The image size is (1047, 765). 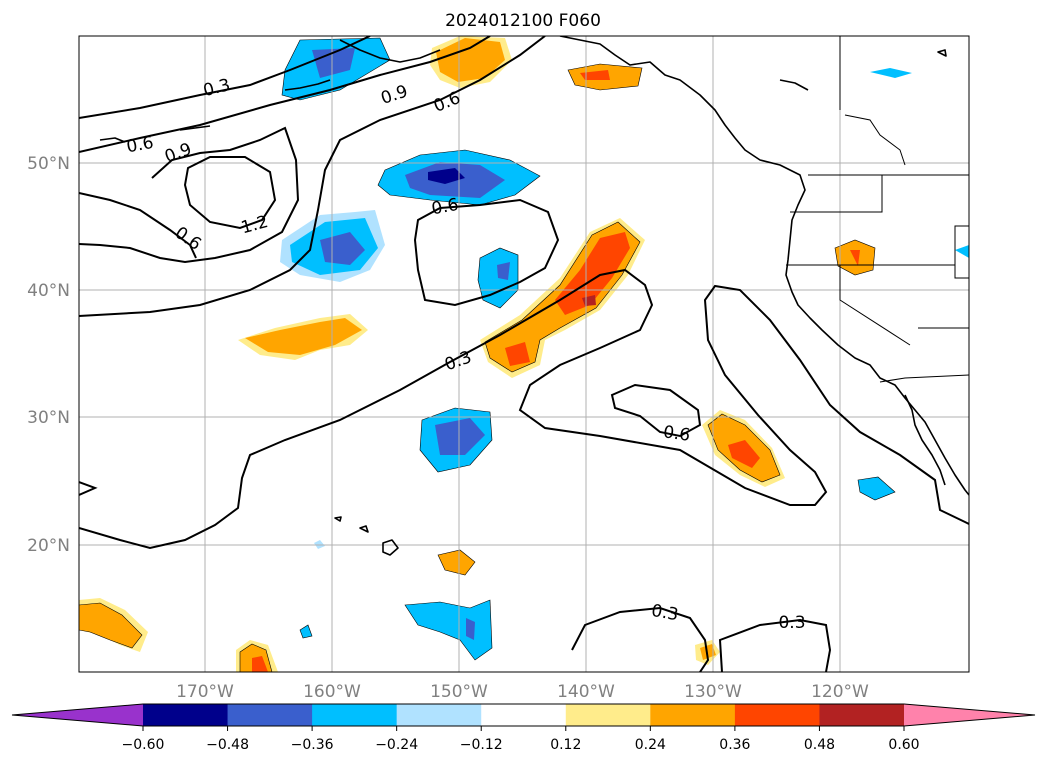 What do you see at coordinates (875, 140) in the screenshot?
I see `province-border` at bounding box center [875, 140].